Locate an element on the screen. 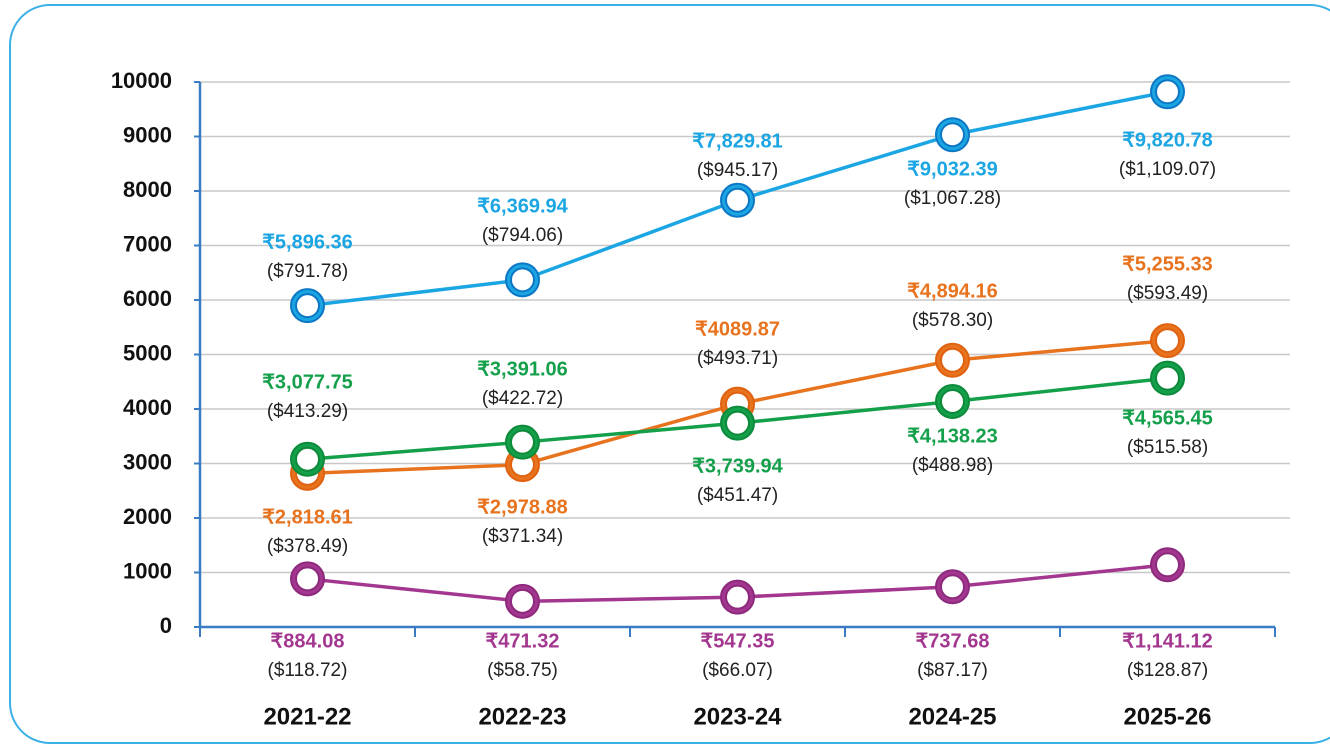  value-label: ₹737.68 is located at coordinates (953, 641).